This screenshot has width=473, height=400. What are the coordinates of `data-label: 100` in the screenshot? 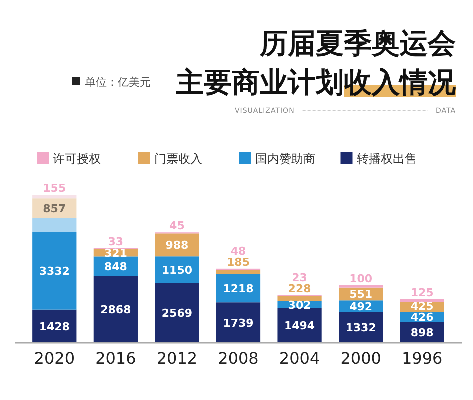 It's located at (361, 279).